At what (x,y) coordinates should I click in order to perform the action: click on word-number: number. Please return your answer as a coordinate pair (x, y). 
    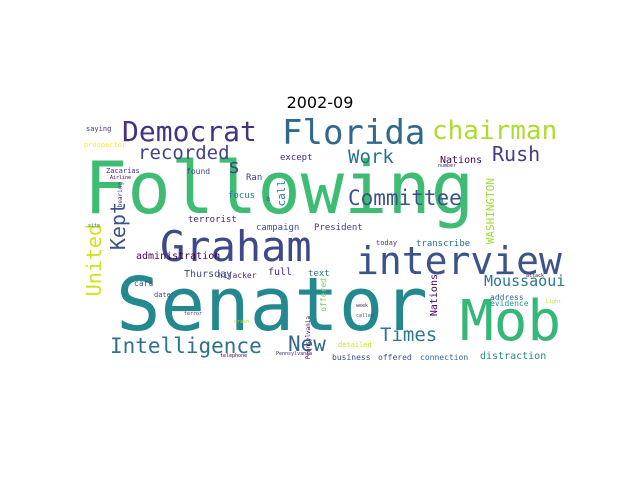
    Looking at the image, I should click on (447, 166).